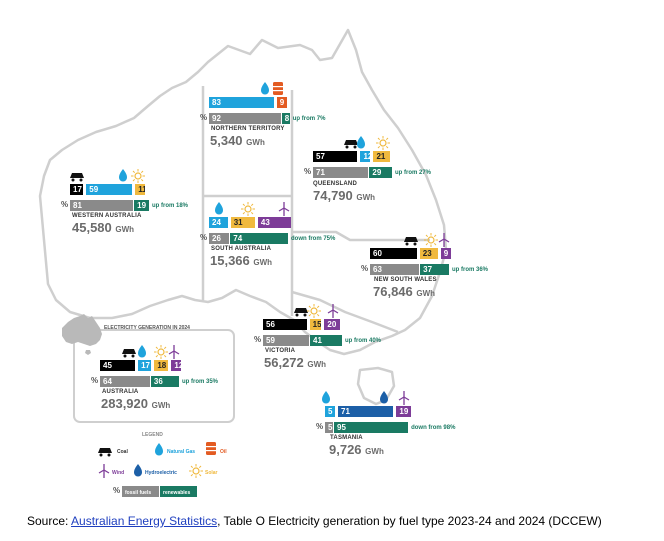  What do you see at coordinates (120, 392) in the screenshot?
I see `region-name: AUSTRALIA` at bounding box center [120, 392].